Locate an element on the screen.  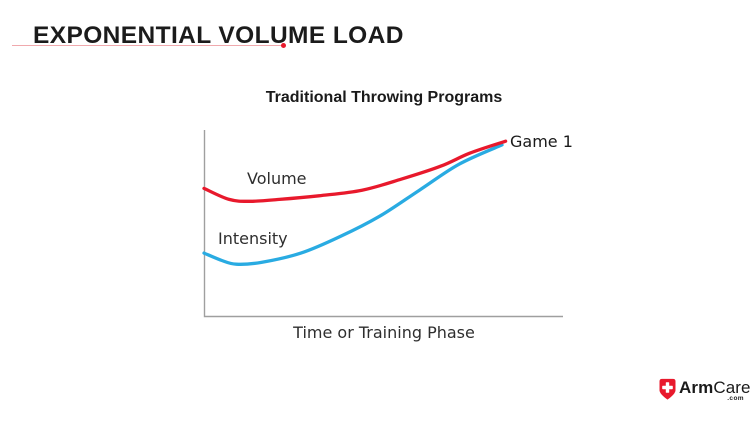
logo-com-text: .com is located at coordinates (735, 398).